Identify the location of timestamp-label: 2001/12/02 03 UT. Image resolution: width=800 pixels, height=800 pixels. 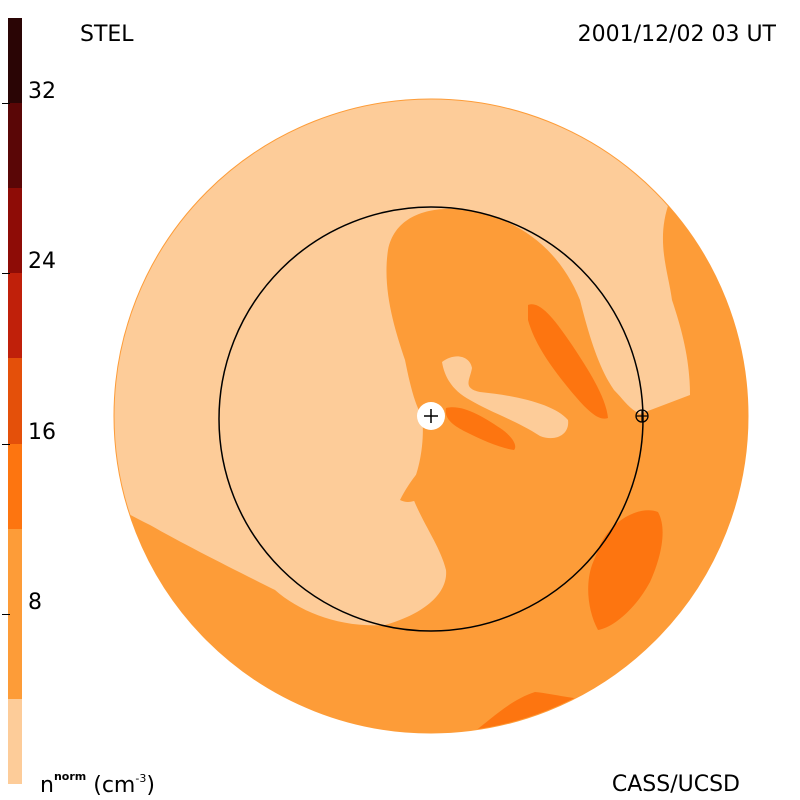
(676, 34).